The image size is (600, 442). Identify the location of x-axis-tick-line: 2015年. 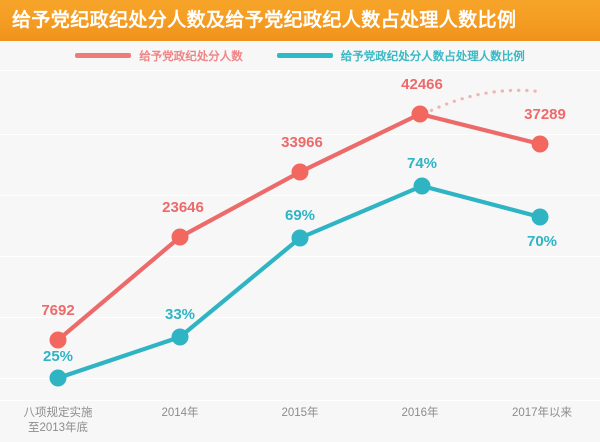
(300, 413).